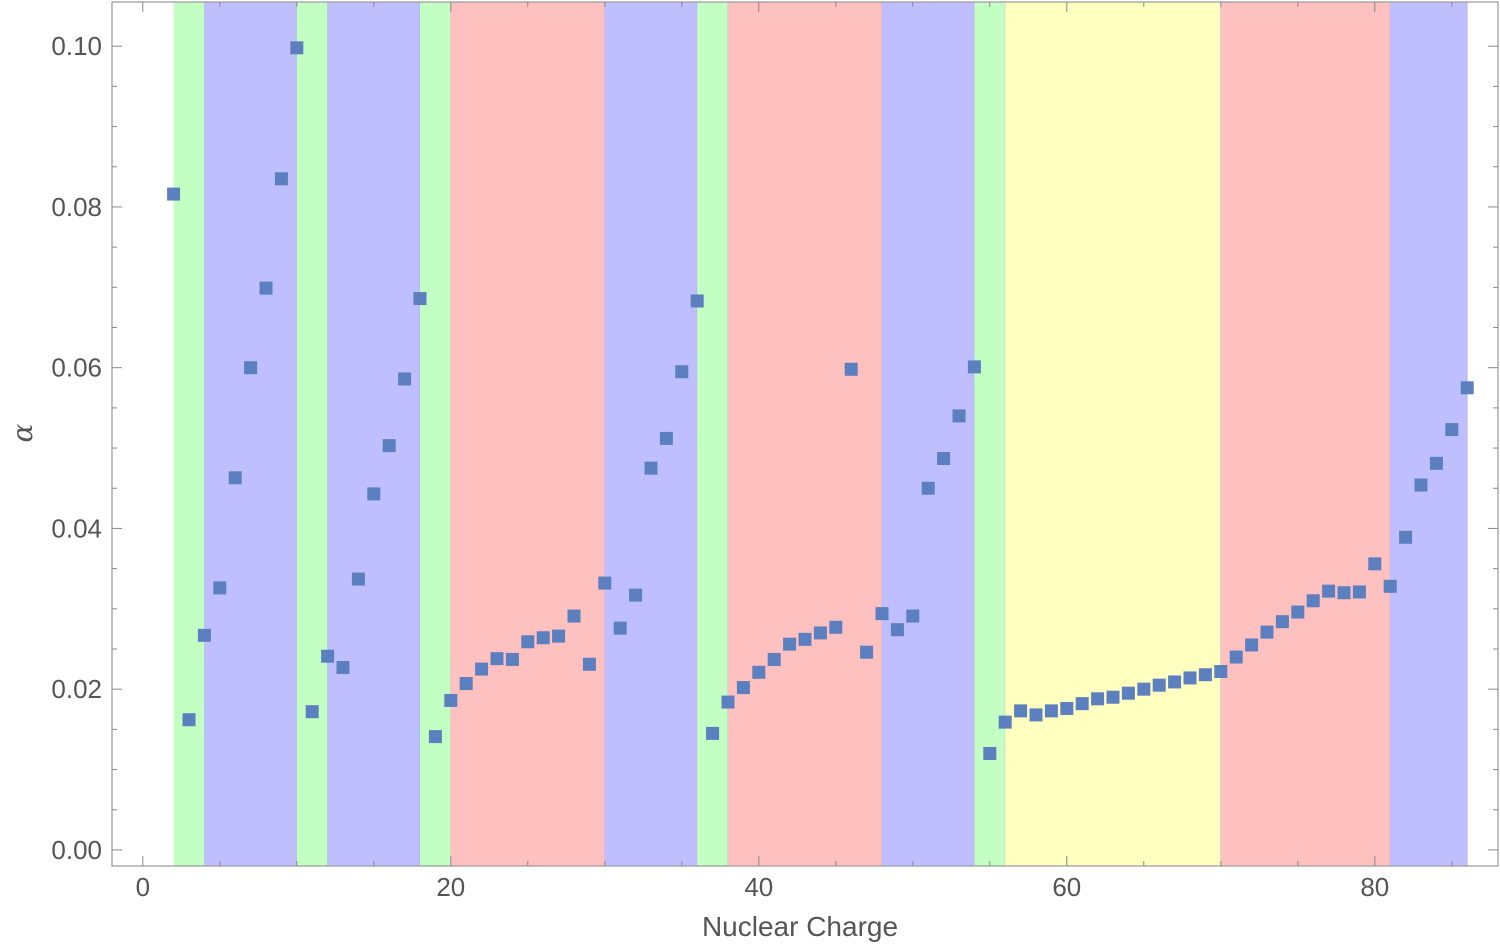  Describe the element at coordinates (1374, 887) in the screenshot. I see `x-tick-label-4: 80` at that location.